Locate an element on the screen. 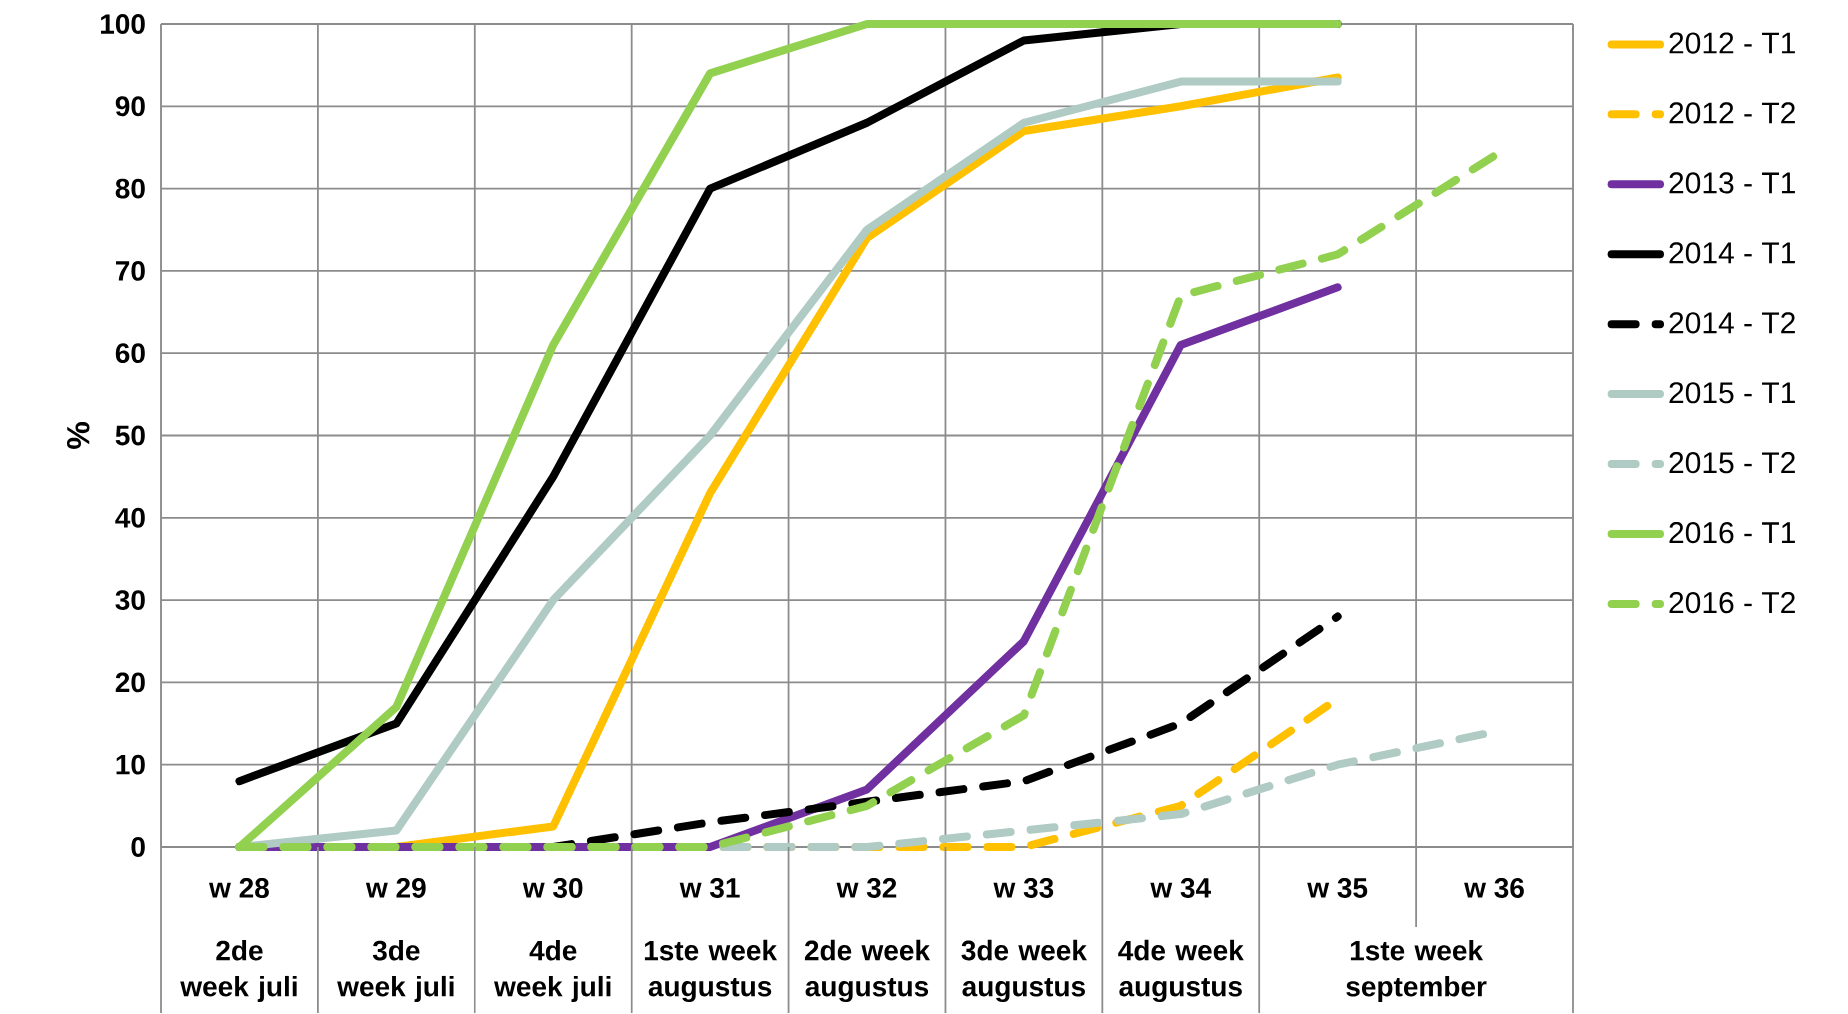 The width and height of the screenshot is (1848, 1014). y-tick-label: 70 is located at coordinates (130, 271).